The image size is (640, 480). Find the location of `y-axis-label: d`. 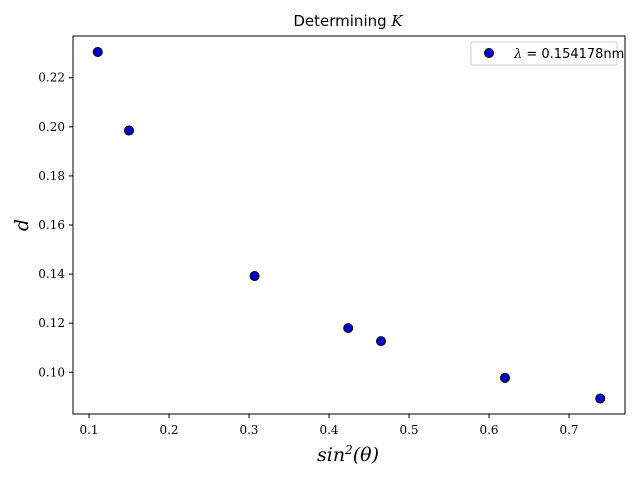

y-axis-label: d is located at coordinates (22, 225).